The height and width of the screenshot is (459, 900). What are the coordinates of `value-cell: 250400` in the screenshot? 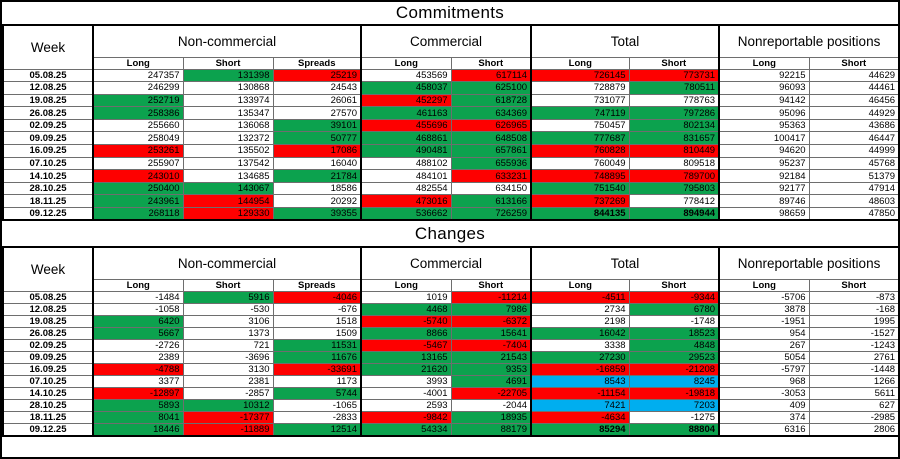 It's located at (138, 188).